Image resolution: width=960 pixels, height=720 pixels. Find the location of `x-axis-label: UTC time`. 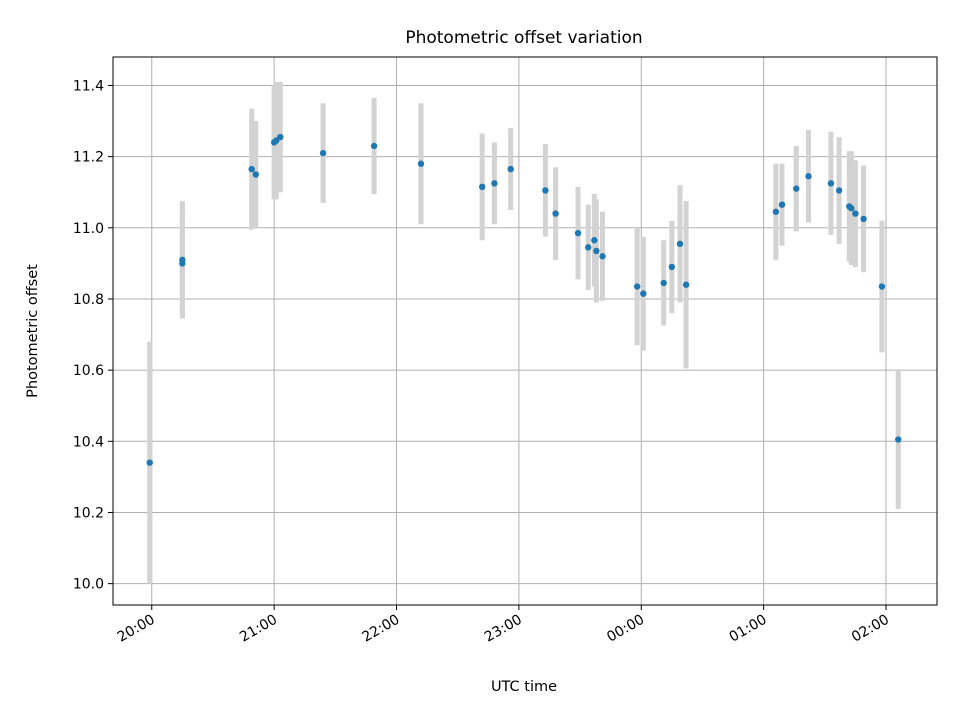

x-axis-label: UTC time is located at coordinates (524, 687).